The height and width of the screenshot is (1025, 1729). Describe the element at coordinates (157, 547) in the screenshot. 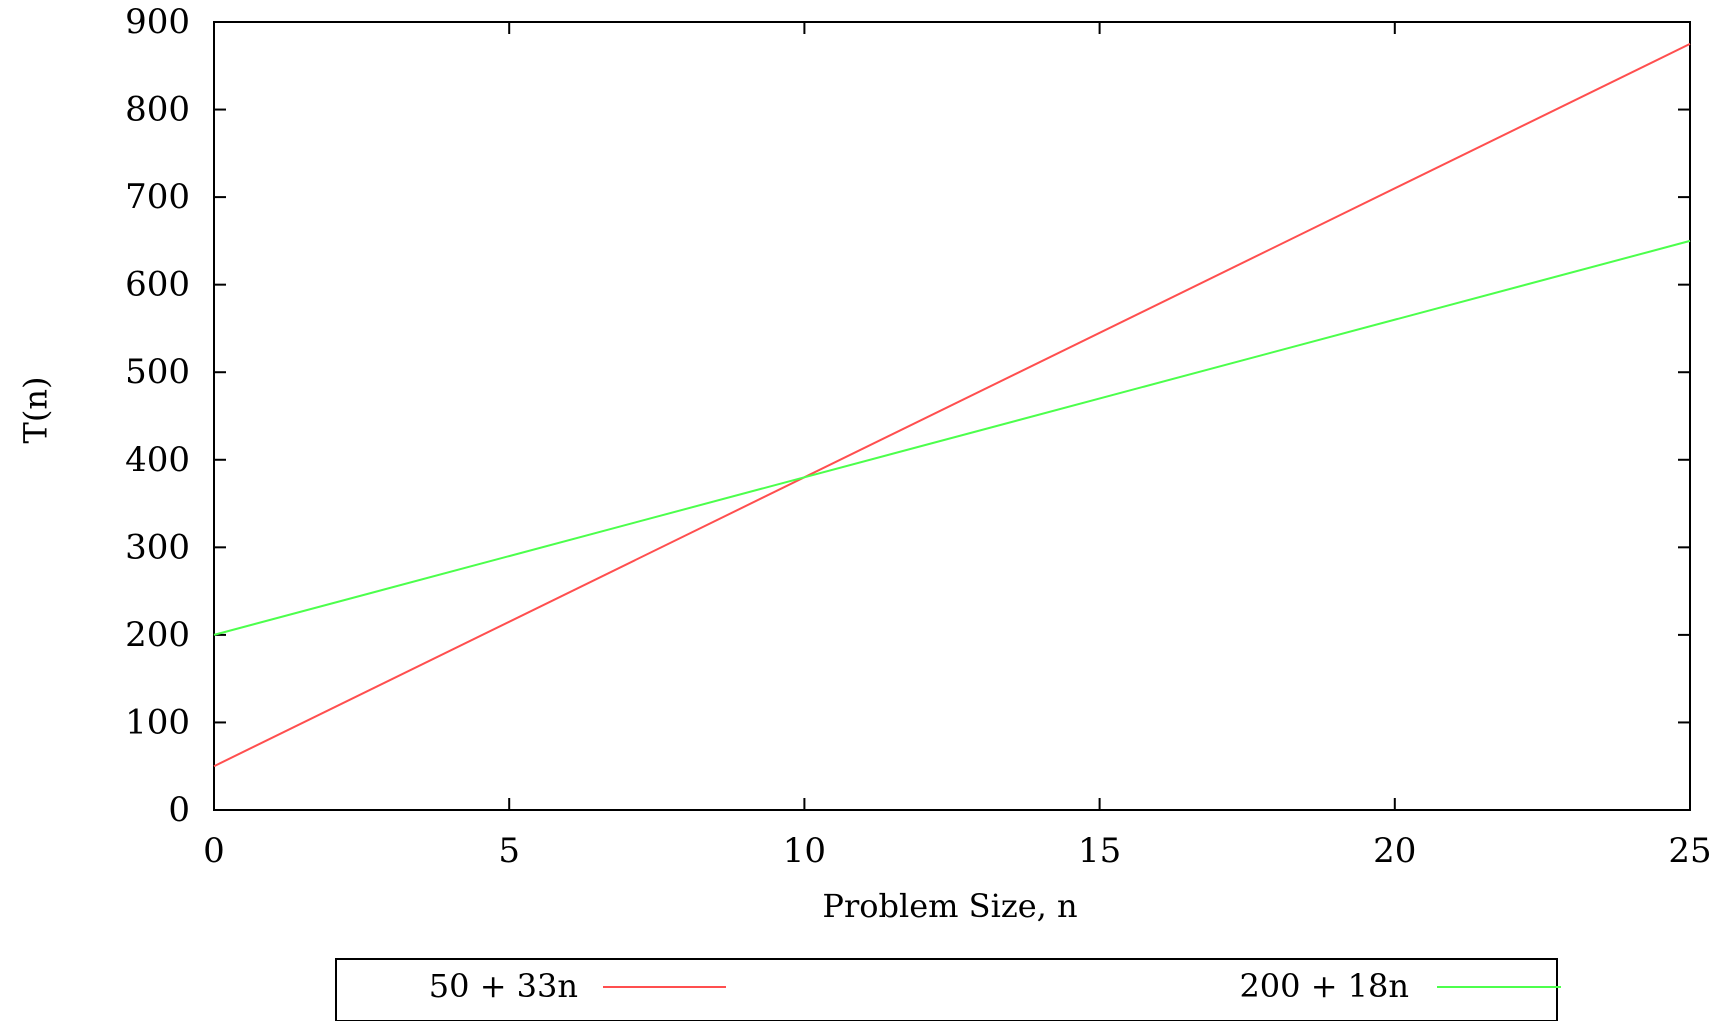

I see `y-tick-label: 300` at that location.